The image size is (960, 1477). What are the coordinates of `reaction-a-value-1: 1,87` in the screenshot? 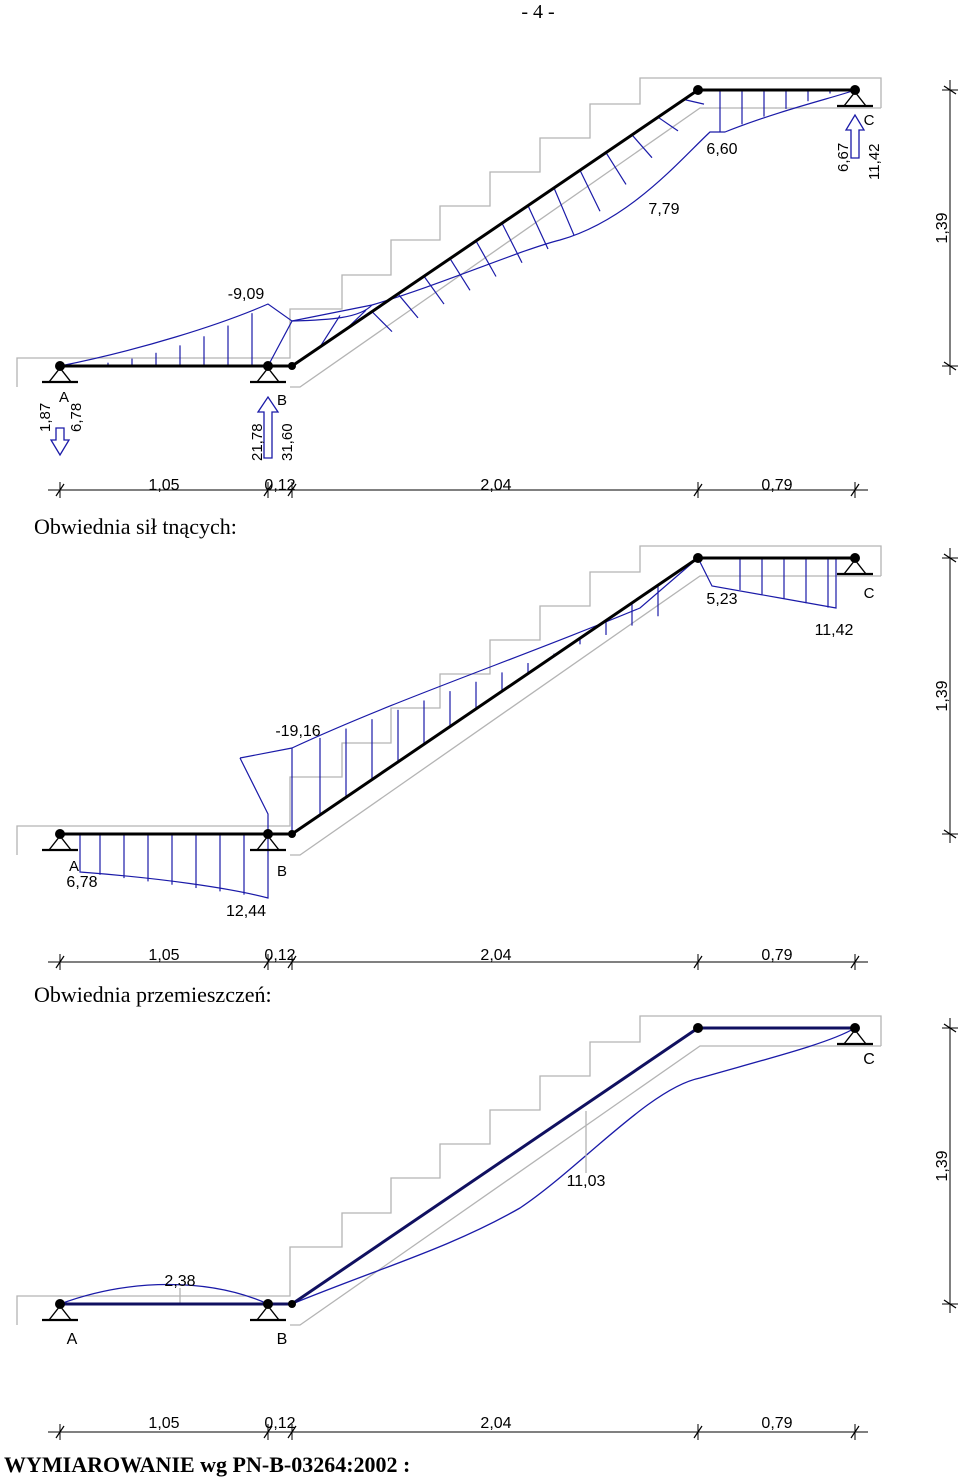 It's located at (45, 417).